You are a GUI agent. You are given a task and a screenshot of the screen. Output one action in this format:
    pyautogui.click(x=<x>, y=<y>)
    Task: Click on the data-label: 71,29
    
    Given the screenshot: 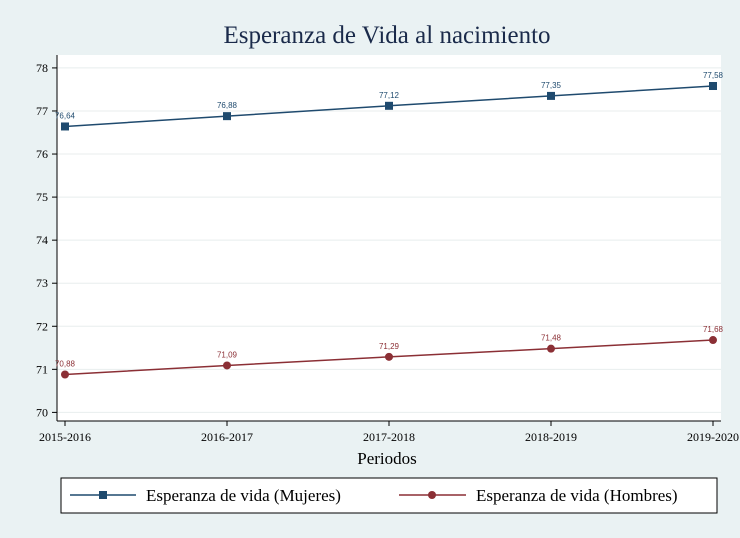 What is the action you would take?
    pyautogui.click(x=389, y=346)
    